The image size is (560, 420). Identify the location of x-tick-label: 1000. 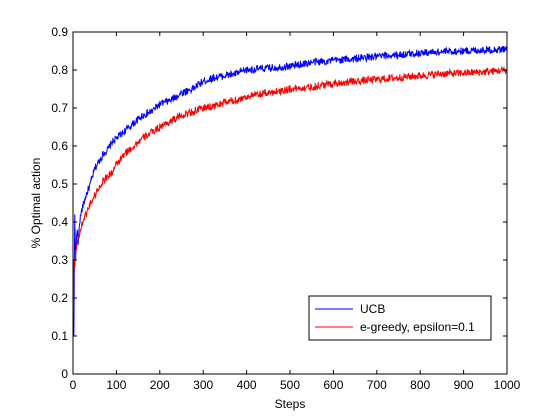
(507, 385).